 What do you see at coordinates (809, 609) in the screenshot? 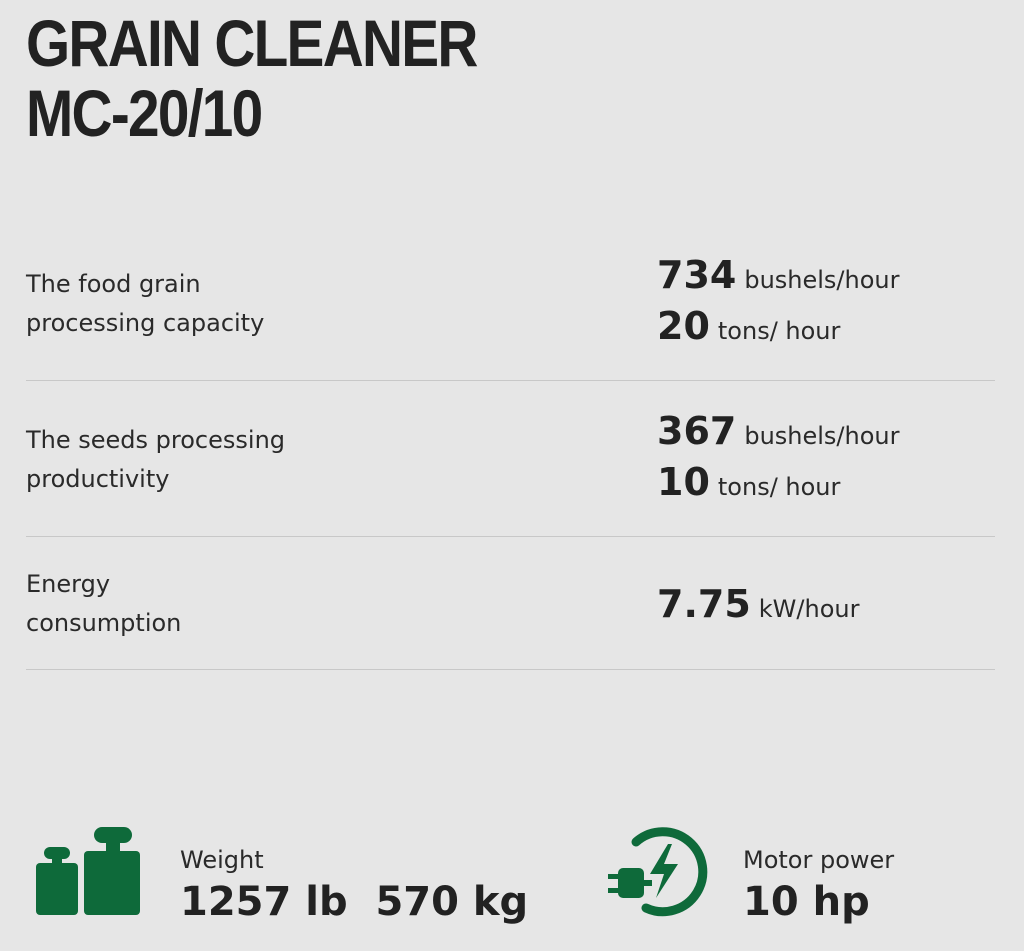
I see `spec-unit: kW/hour` at bounding box center [809, 609].